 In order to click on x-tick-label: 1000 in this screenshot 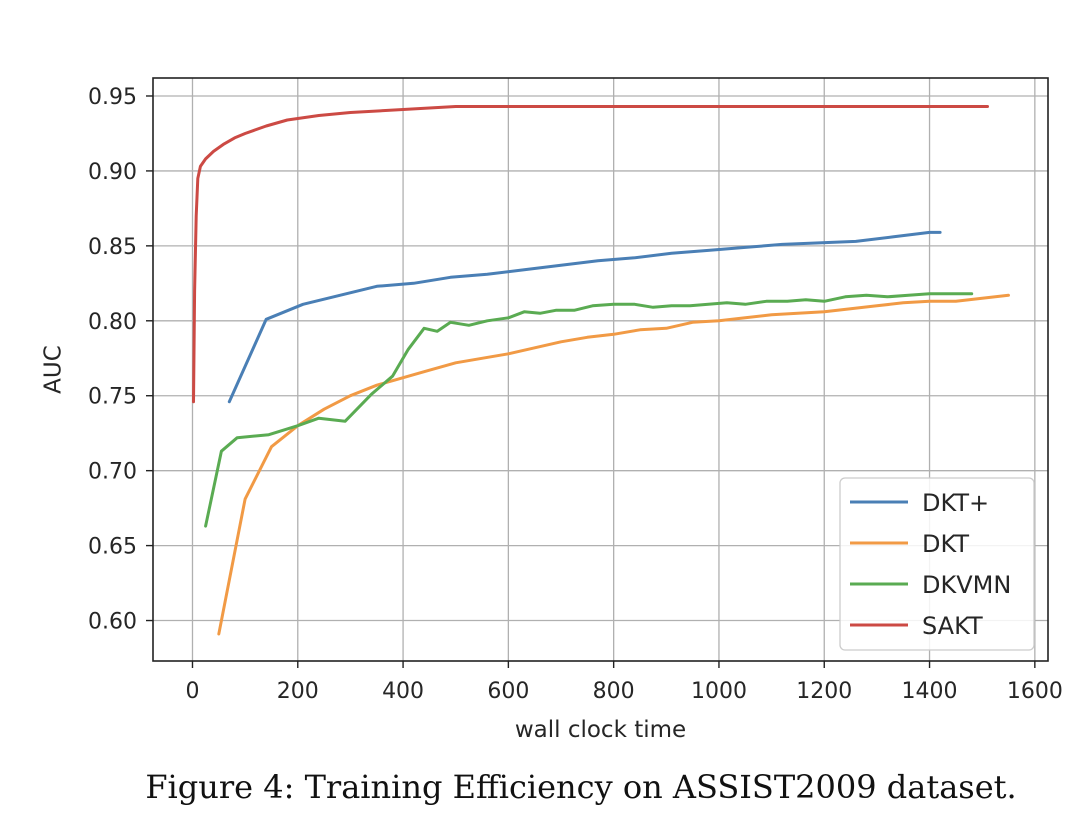, I will do `click(719, 691)`.